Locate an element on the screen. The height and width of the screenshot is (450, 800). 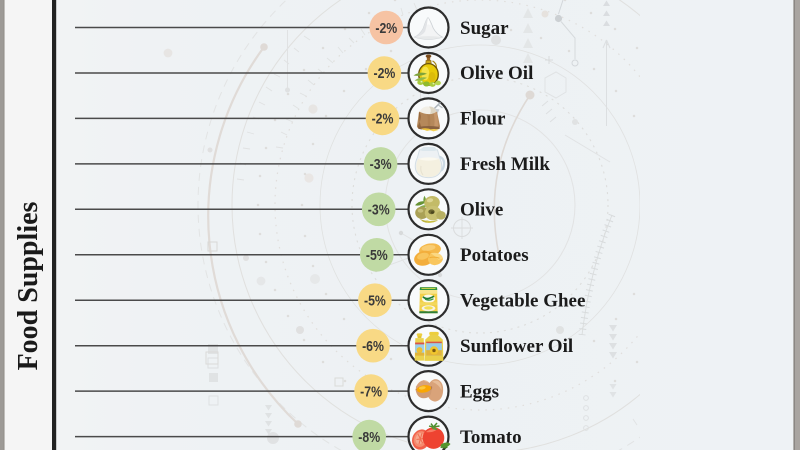
svg-text: Olive Oil is located at coordinates (496, 73).